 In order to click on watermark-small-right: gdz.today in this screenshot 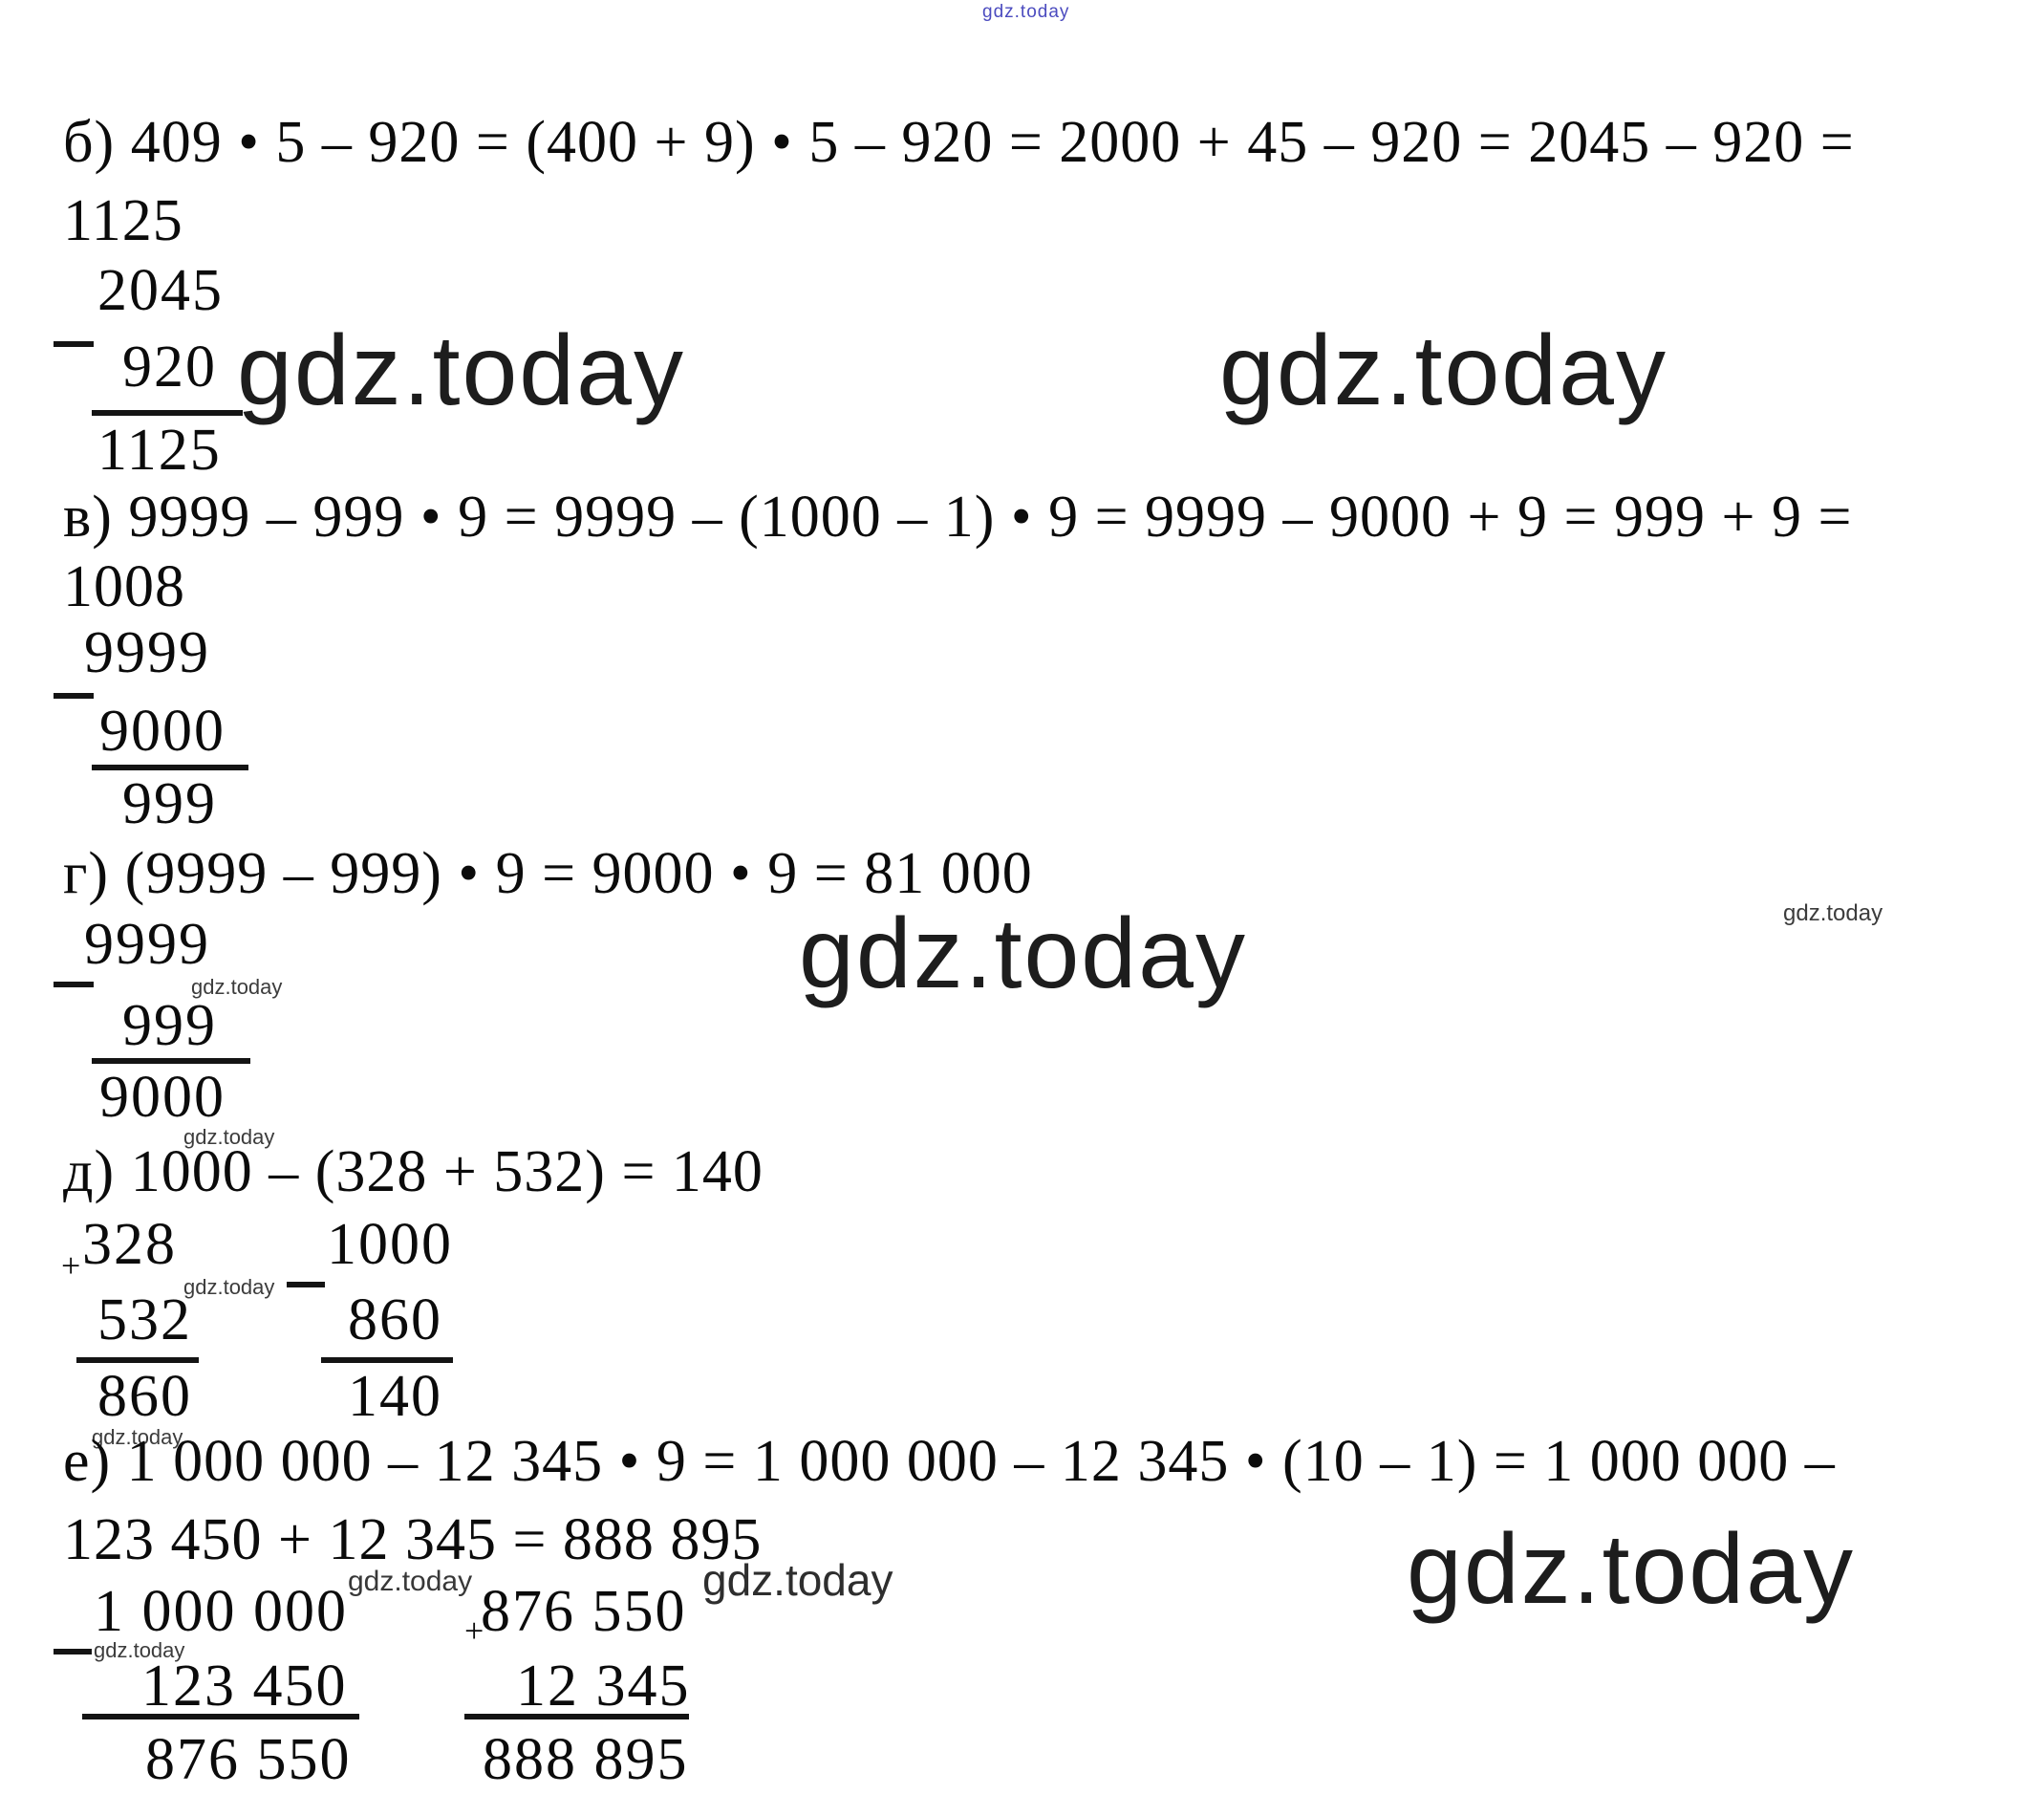, I will do `click(1833, 913)`.